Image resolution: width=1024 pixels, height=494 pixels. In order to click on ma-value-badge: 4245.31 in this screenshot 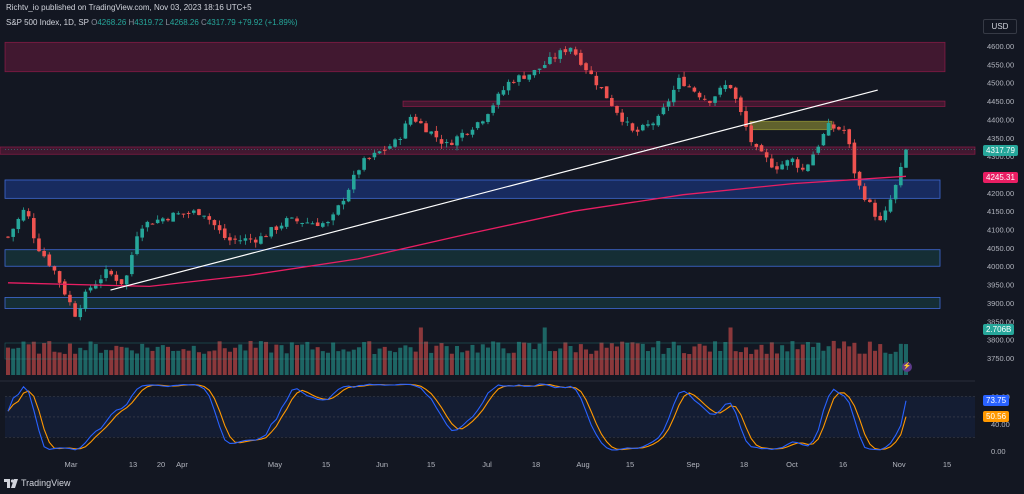, I will do `click(1000, 177)`.